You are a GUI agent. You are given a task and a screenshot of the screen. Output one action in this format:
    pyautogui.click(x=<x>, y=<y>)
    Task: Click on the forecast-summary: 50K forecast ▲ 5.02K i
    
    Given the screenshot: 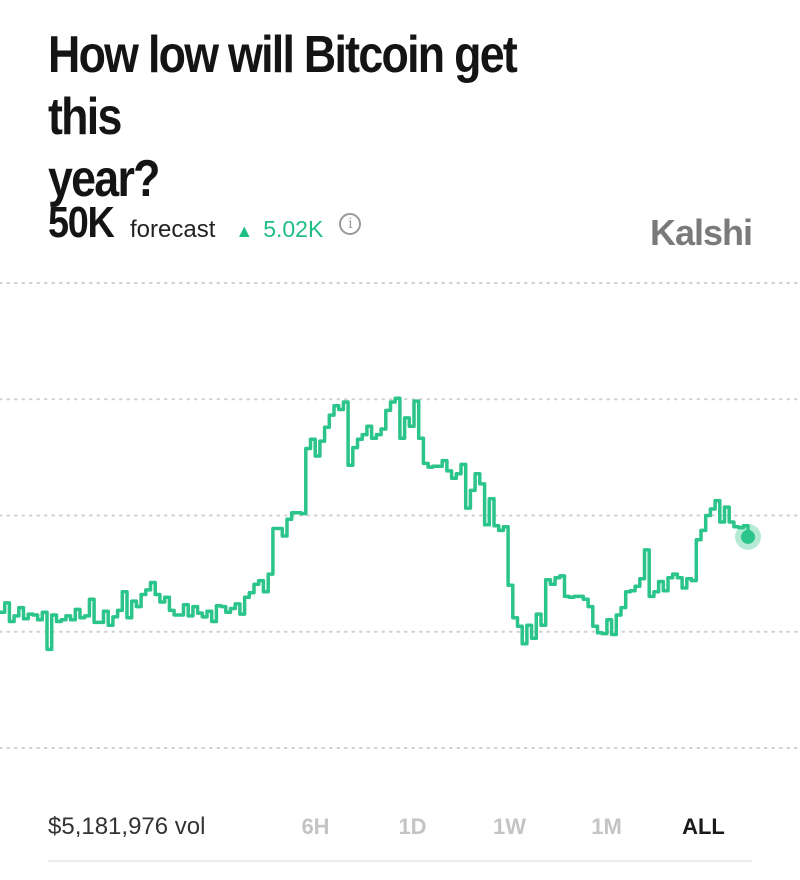 What is the action you would take?
    pyautogui.click(x=205, y=223)
    